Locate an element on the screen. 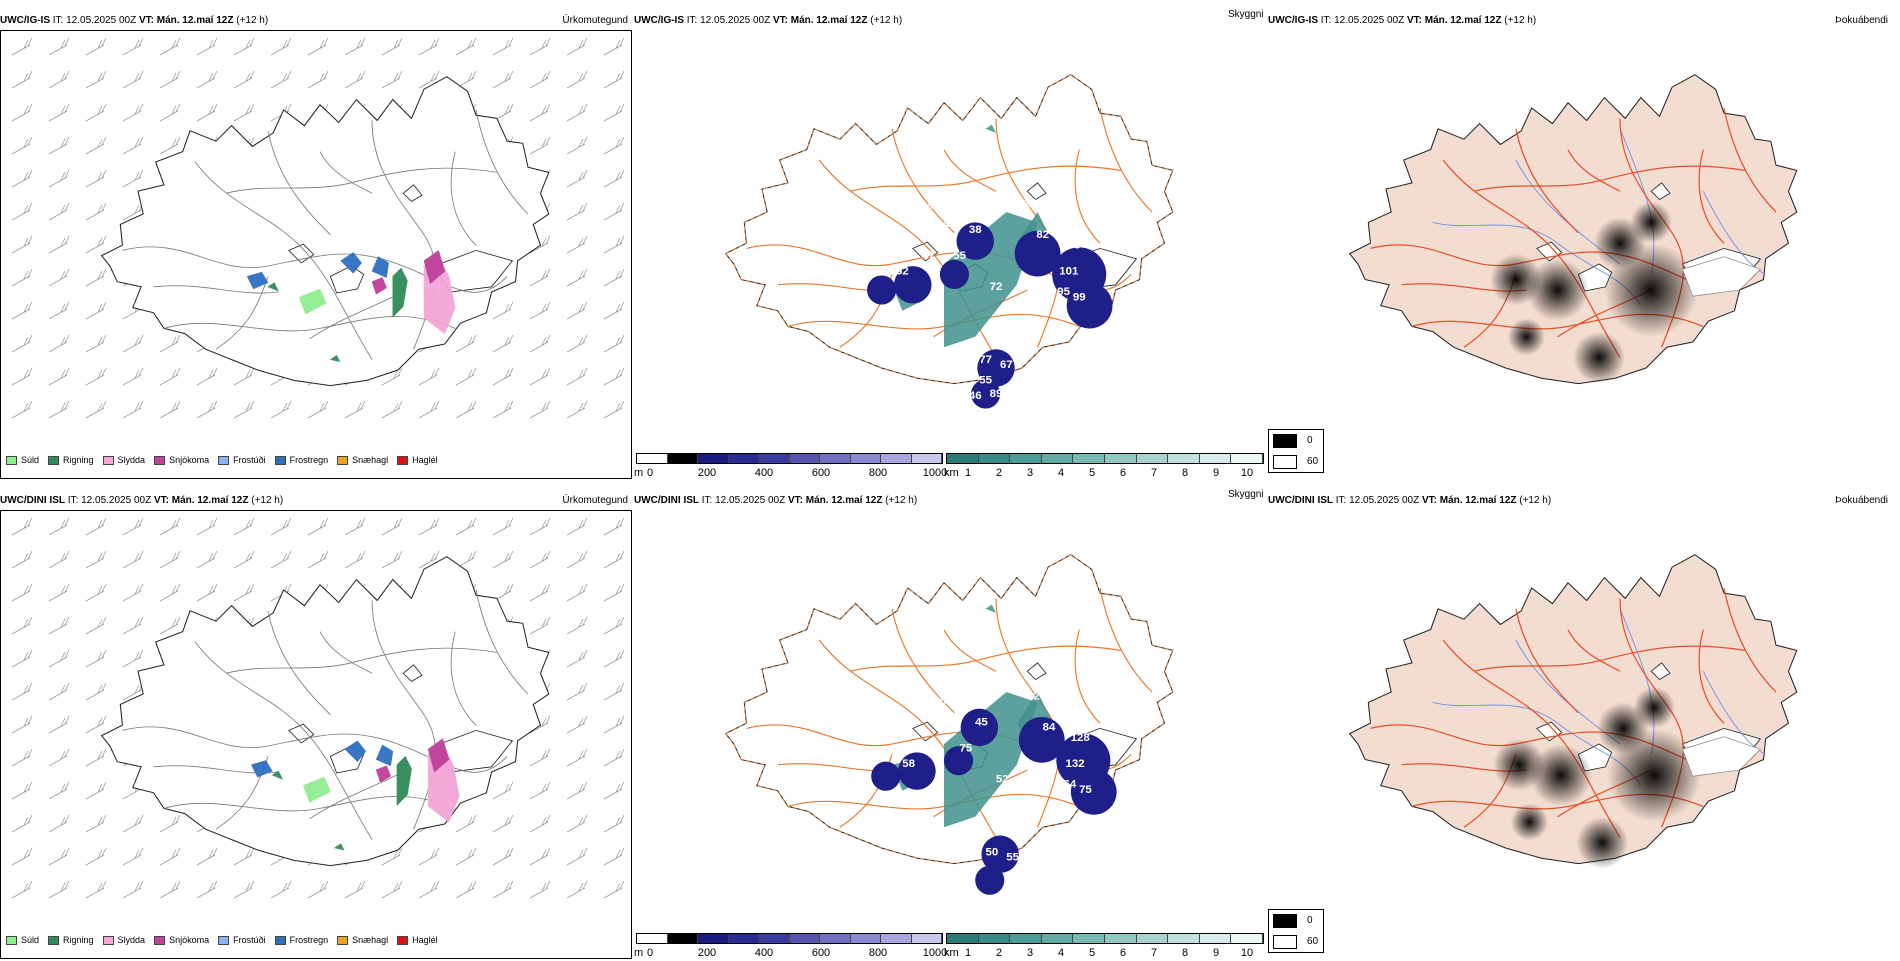 This screenshot has height=961, width=1900. legend-item: 60 is located at coordinates (1296, 461).